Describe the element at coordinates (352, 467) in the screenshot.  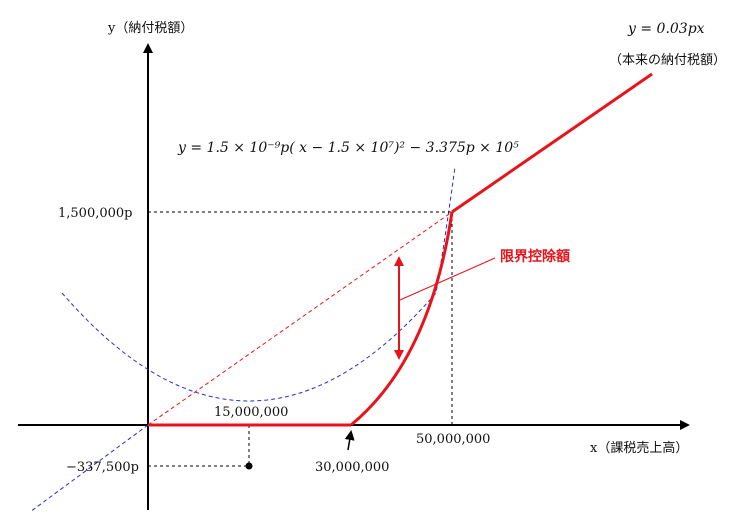
I see `tick-30m: 30,000,000` at that location.